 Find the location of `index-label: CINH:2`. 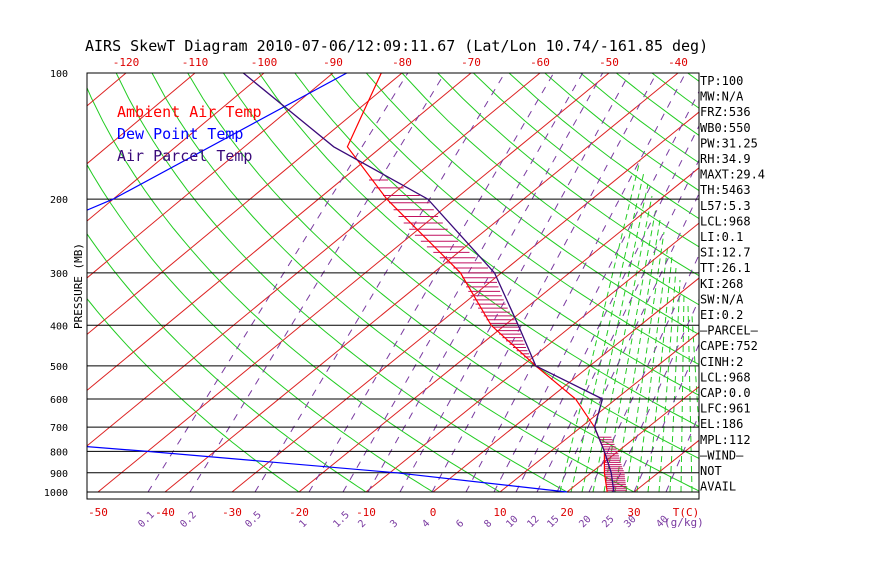

index-label: CINH:2 is located at coordinates (721, 362).